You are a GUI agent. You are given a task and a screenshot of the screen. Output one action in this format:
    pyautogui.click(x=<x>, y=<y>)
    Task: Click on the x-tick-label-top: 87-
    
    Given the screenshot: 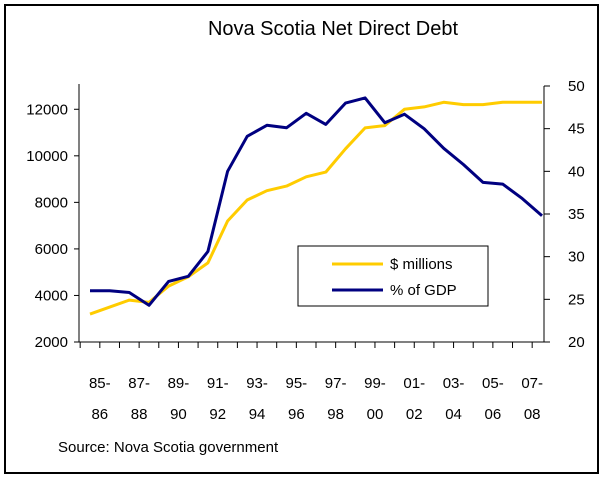 What is the action you would take?
    pyautogui.click(x=139, y=383)
    